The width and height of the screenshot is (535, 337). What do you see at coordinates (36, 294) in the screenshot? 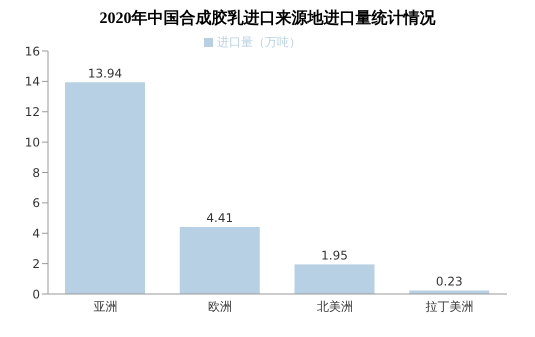
I see `y-tick-label: 0` at bounding box center [36, 294].